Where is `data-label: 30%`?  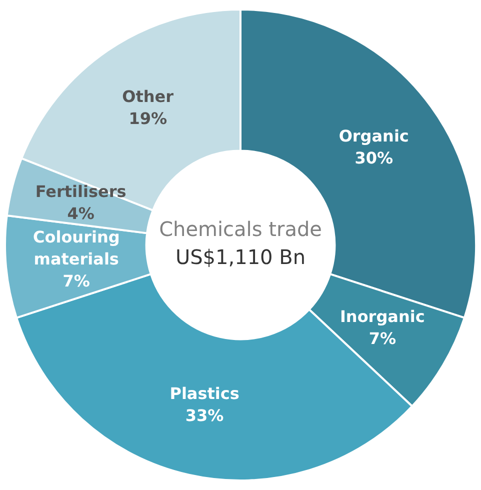
data-label: 30% is located at coordinates (374, 158).